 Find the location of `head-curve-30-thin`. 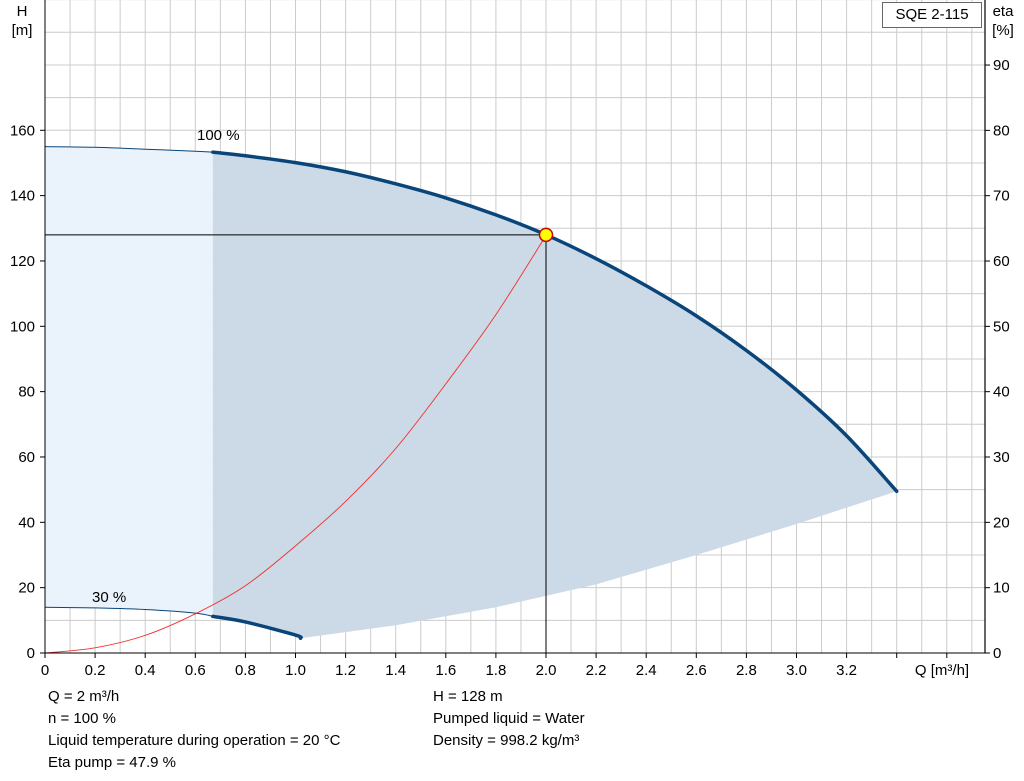

head-curve-30-thin is located at coordinates (128, 611).